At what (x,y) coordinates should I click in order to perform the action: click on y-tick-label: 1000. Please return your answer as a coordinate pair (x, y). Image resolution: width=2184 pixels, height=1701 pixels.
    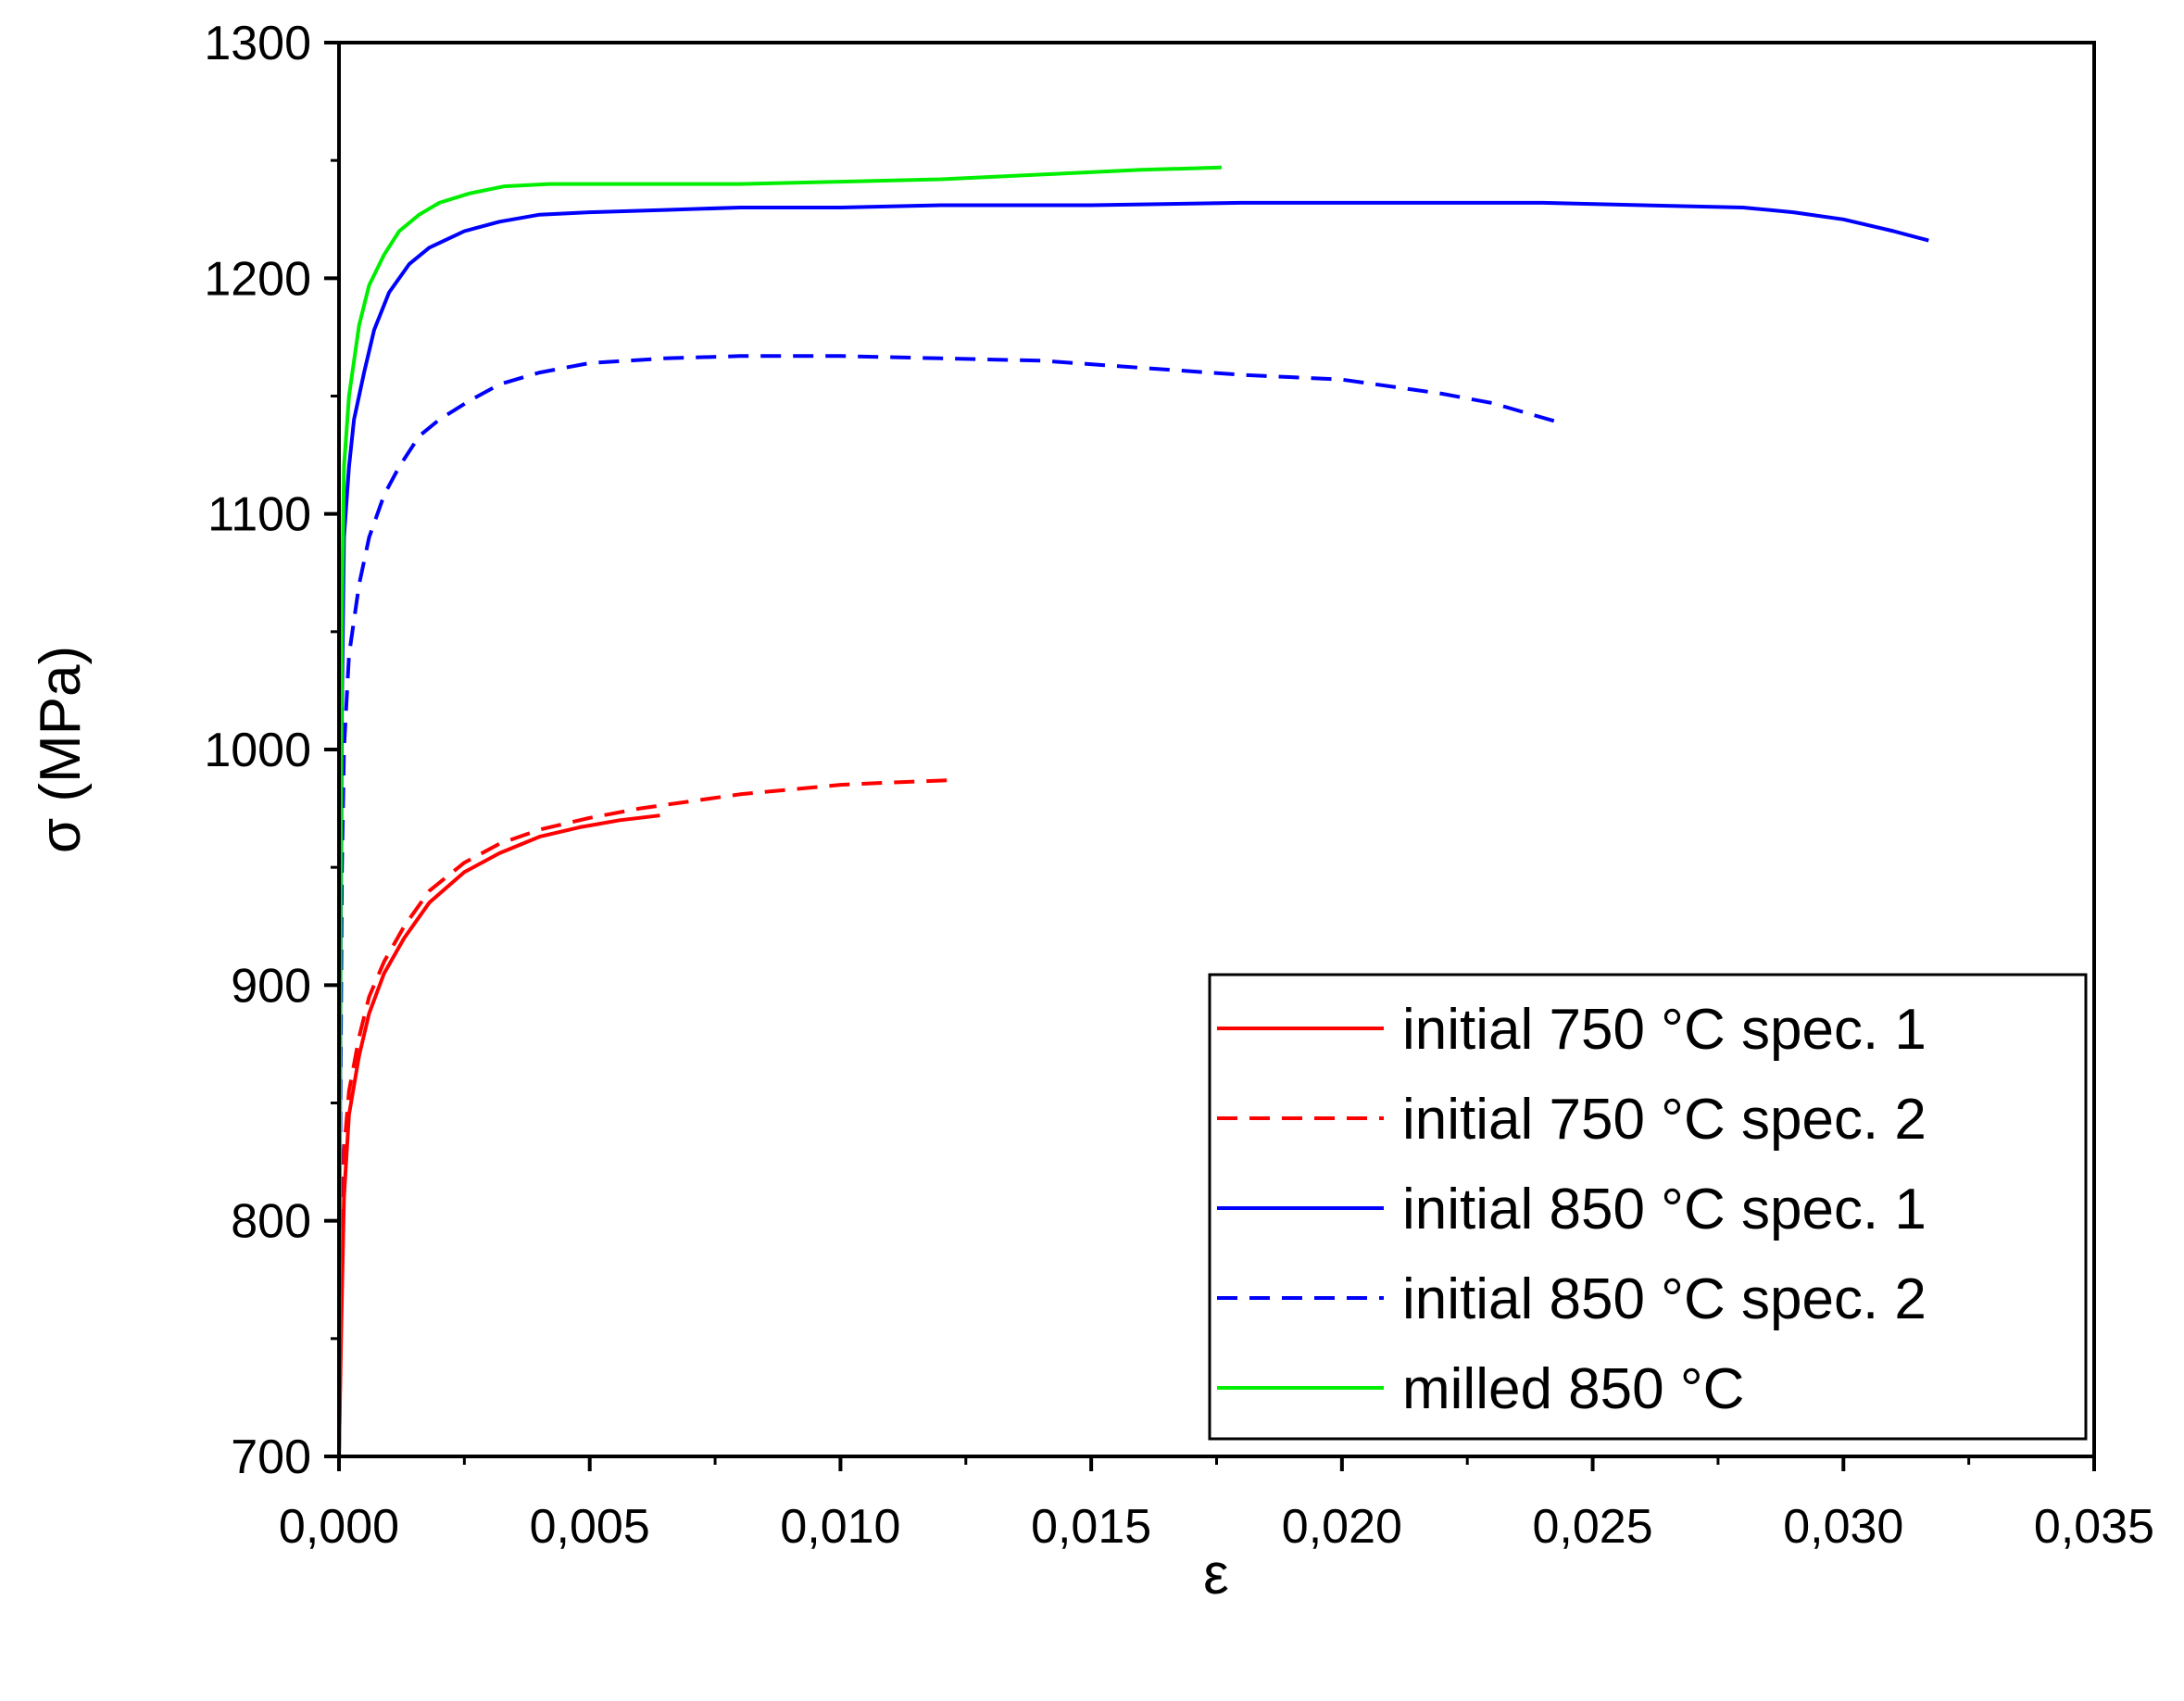
    Looking at the image, I should click on (257, 750).